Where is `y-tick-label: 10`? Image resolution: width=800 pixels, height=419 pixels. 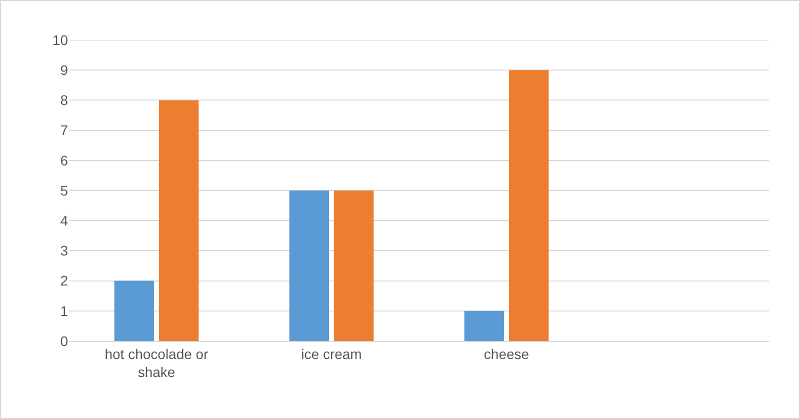
y-tick-label: 10 is located at coordinates (60, 40).